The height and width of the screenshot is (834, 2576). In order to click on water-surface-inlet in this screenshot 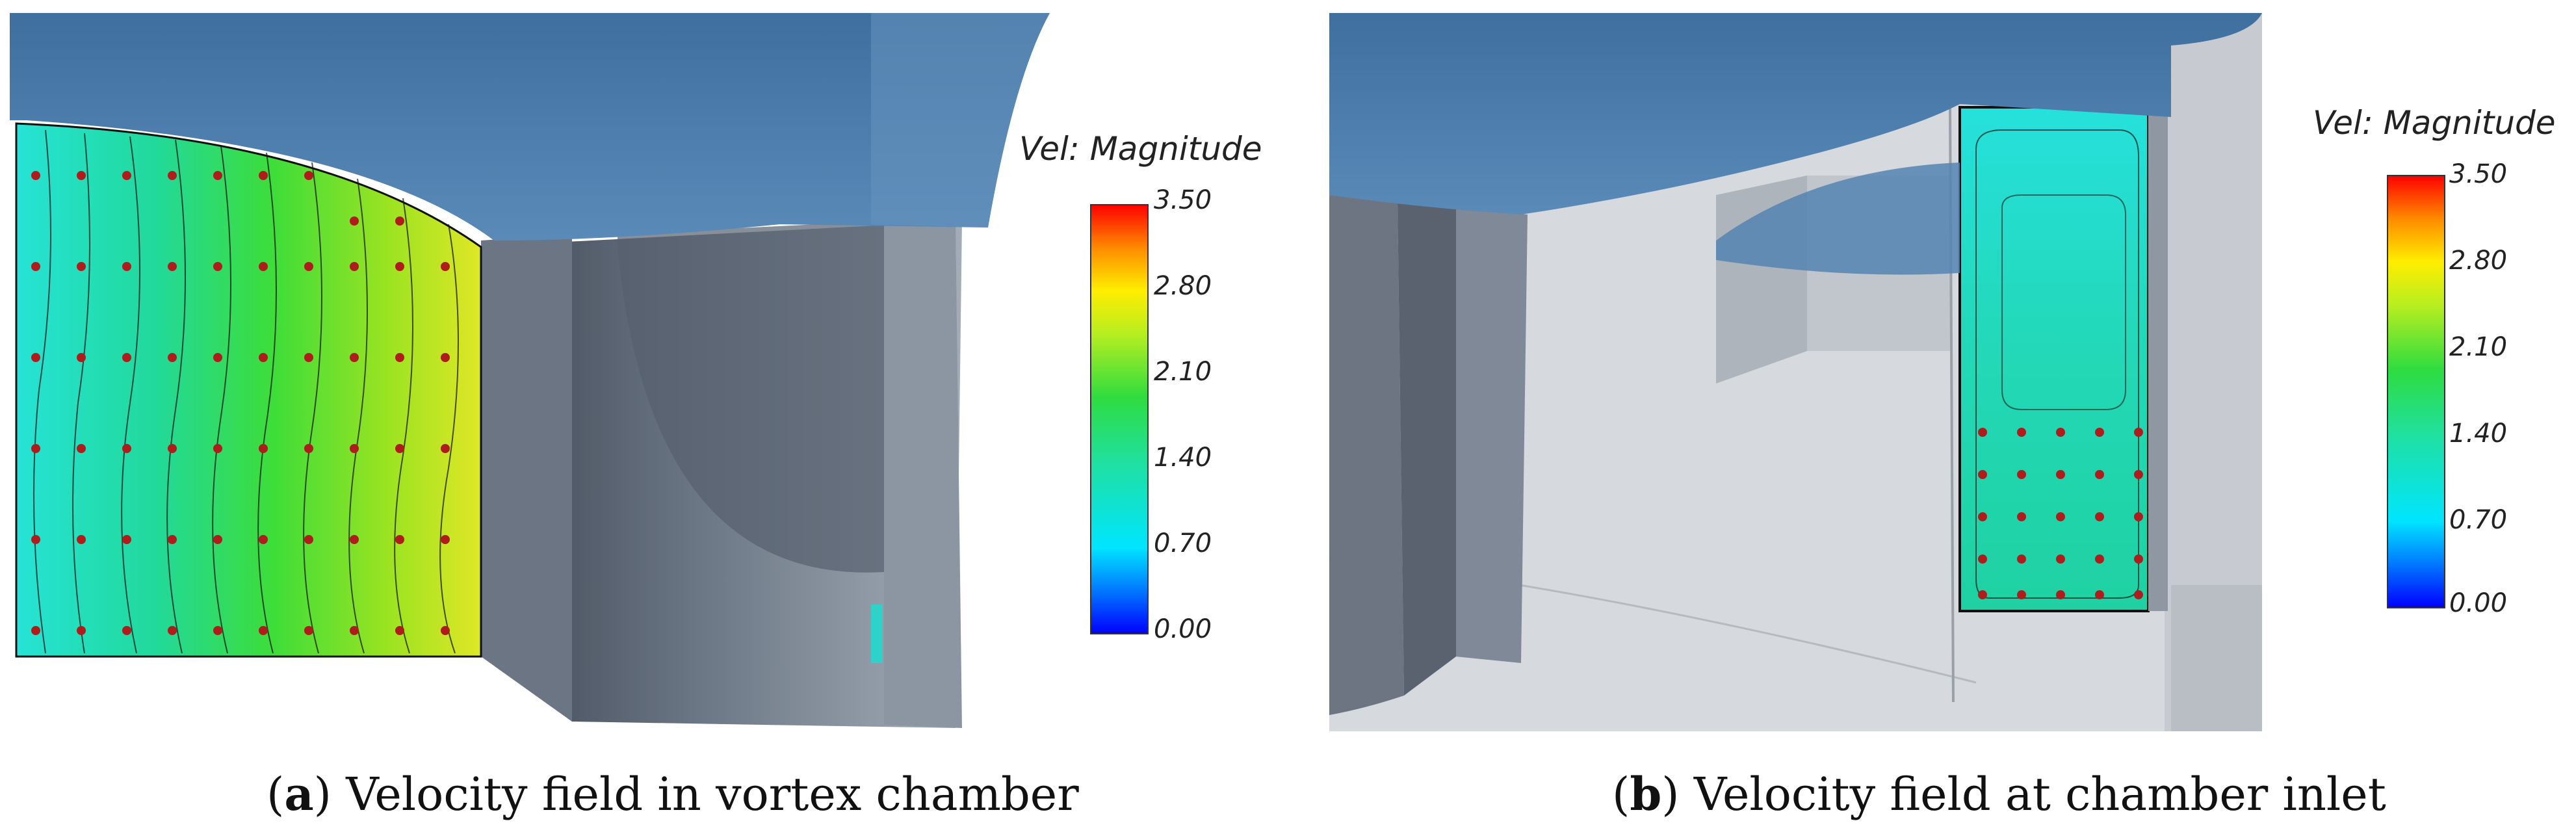, I will do `click(1838, 219)`.